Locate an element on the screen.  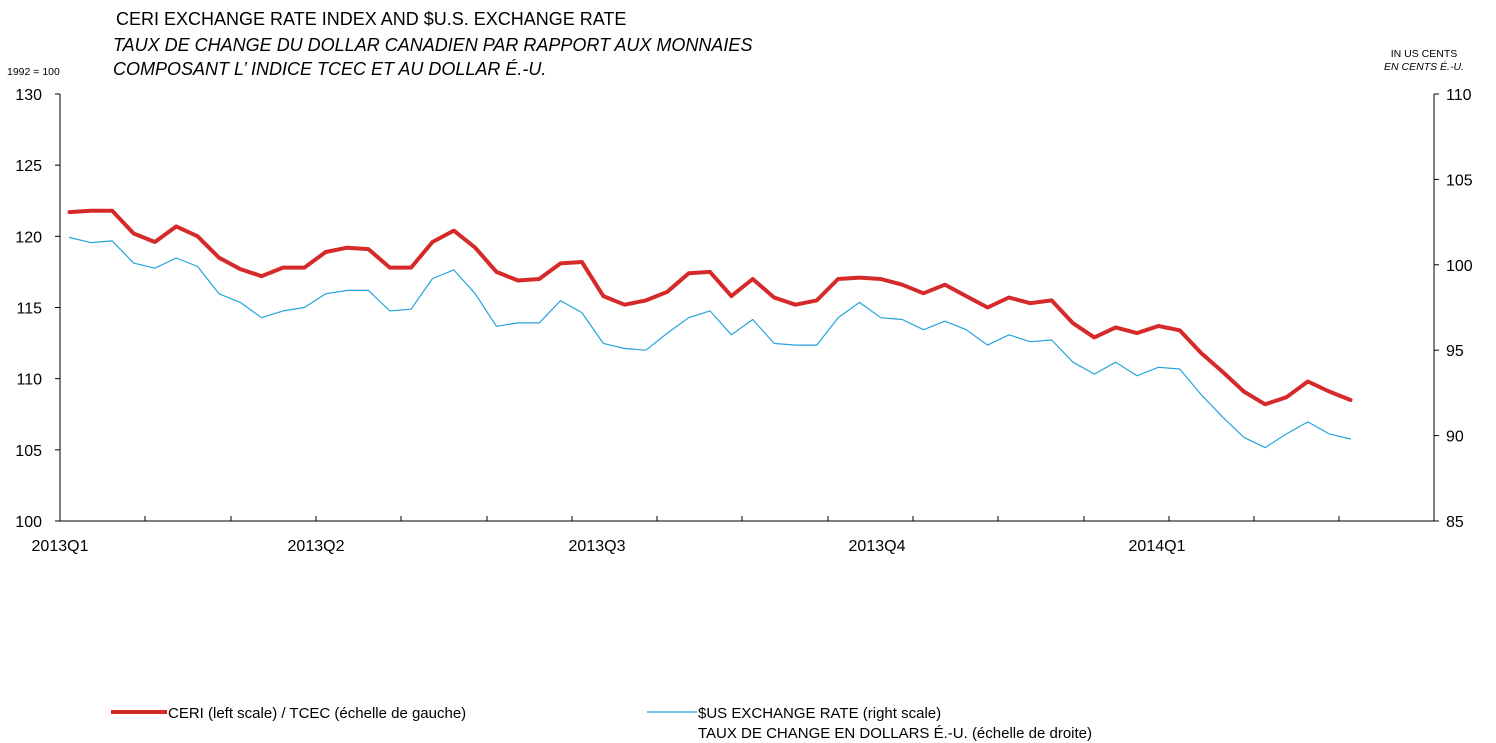
left-axis-ticks: 100 105 110 115 120 125 130 is located at coordinates (37, 309).